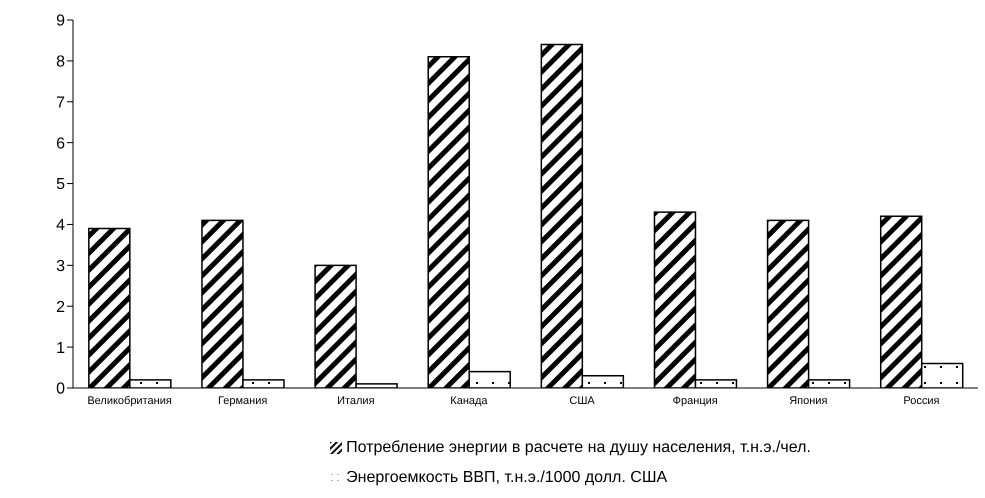 Image resolution: width=985 pixels, height=498 pixels. I want to click on y-tick-label: 2, so click(61, 307).